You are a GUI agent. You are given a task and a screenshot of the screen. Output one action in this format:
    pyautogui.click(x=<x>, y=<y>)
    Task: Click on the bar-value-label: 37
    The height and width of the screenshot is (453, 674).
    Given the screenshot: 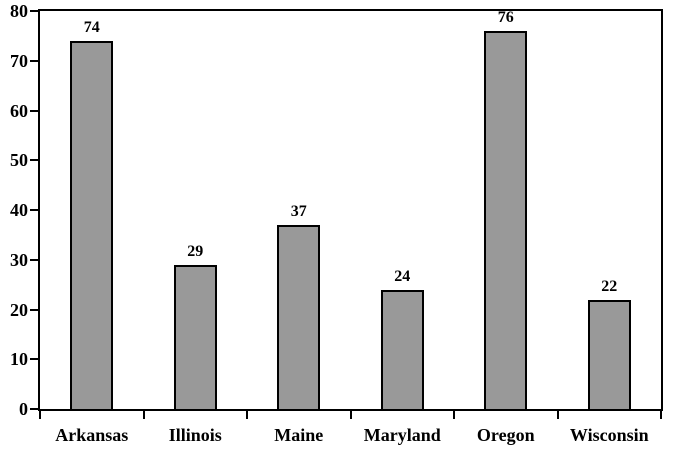 What is the action you would take?
    pyautogui.click(x=298, y=211)
    